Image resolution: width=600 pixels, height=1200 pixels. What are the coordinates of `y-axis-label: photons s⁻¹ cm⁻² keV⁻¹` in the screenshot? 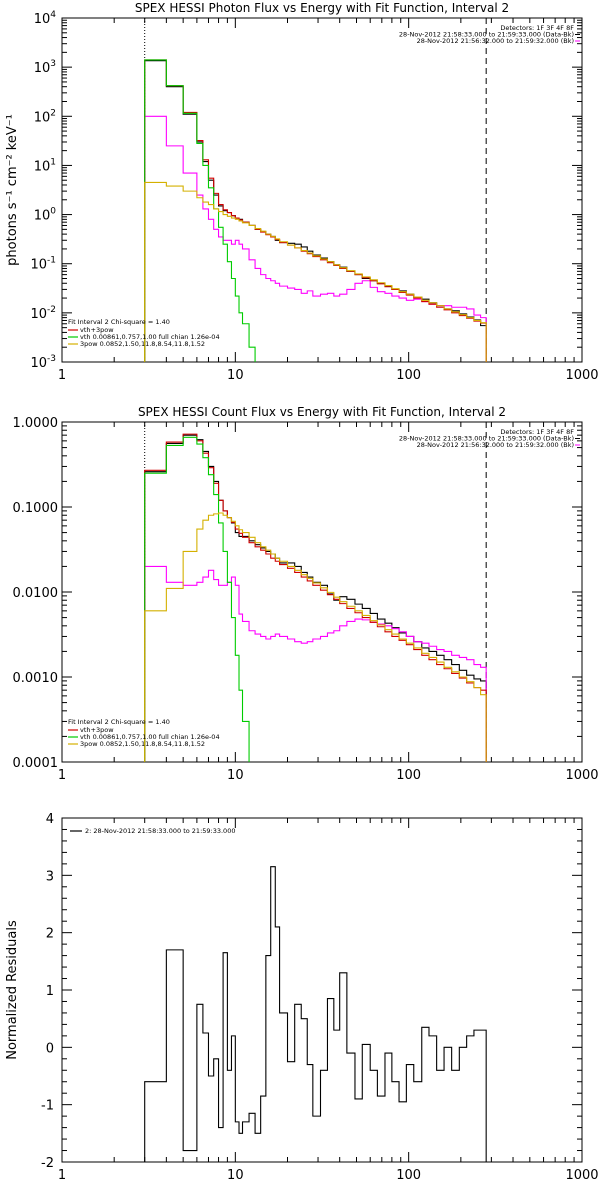 It's located at (12, 190).